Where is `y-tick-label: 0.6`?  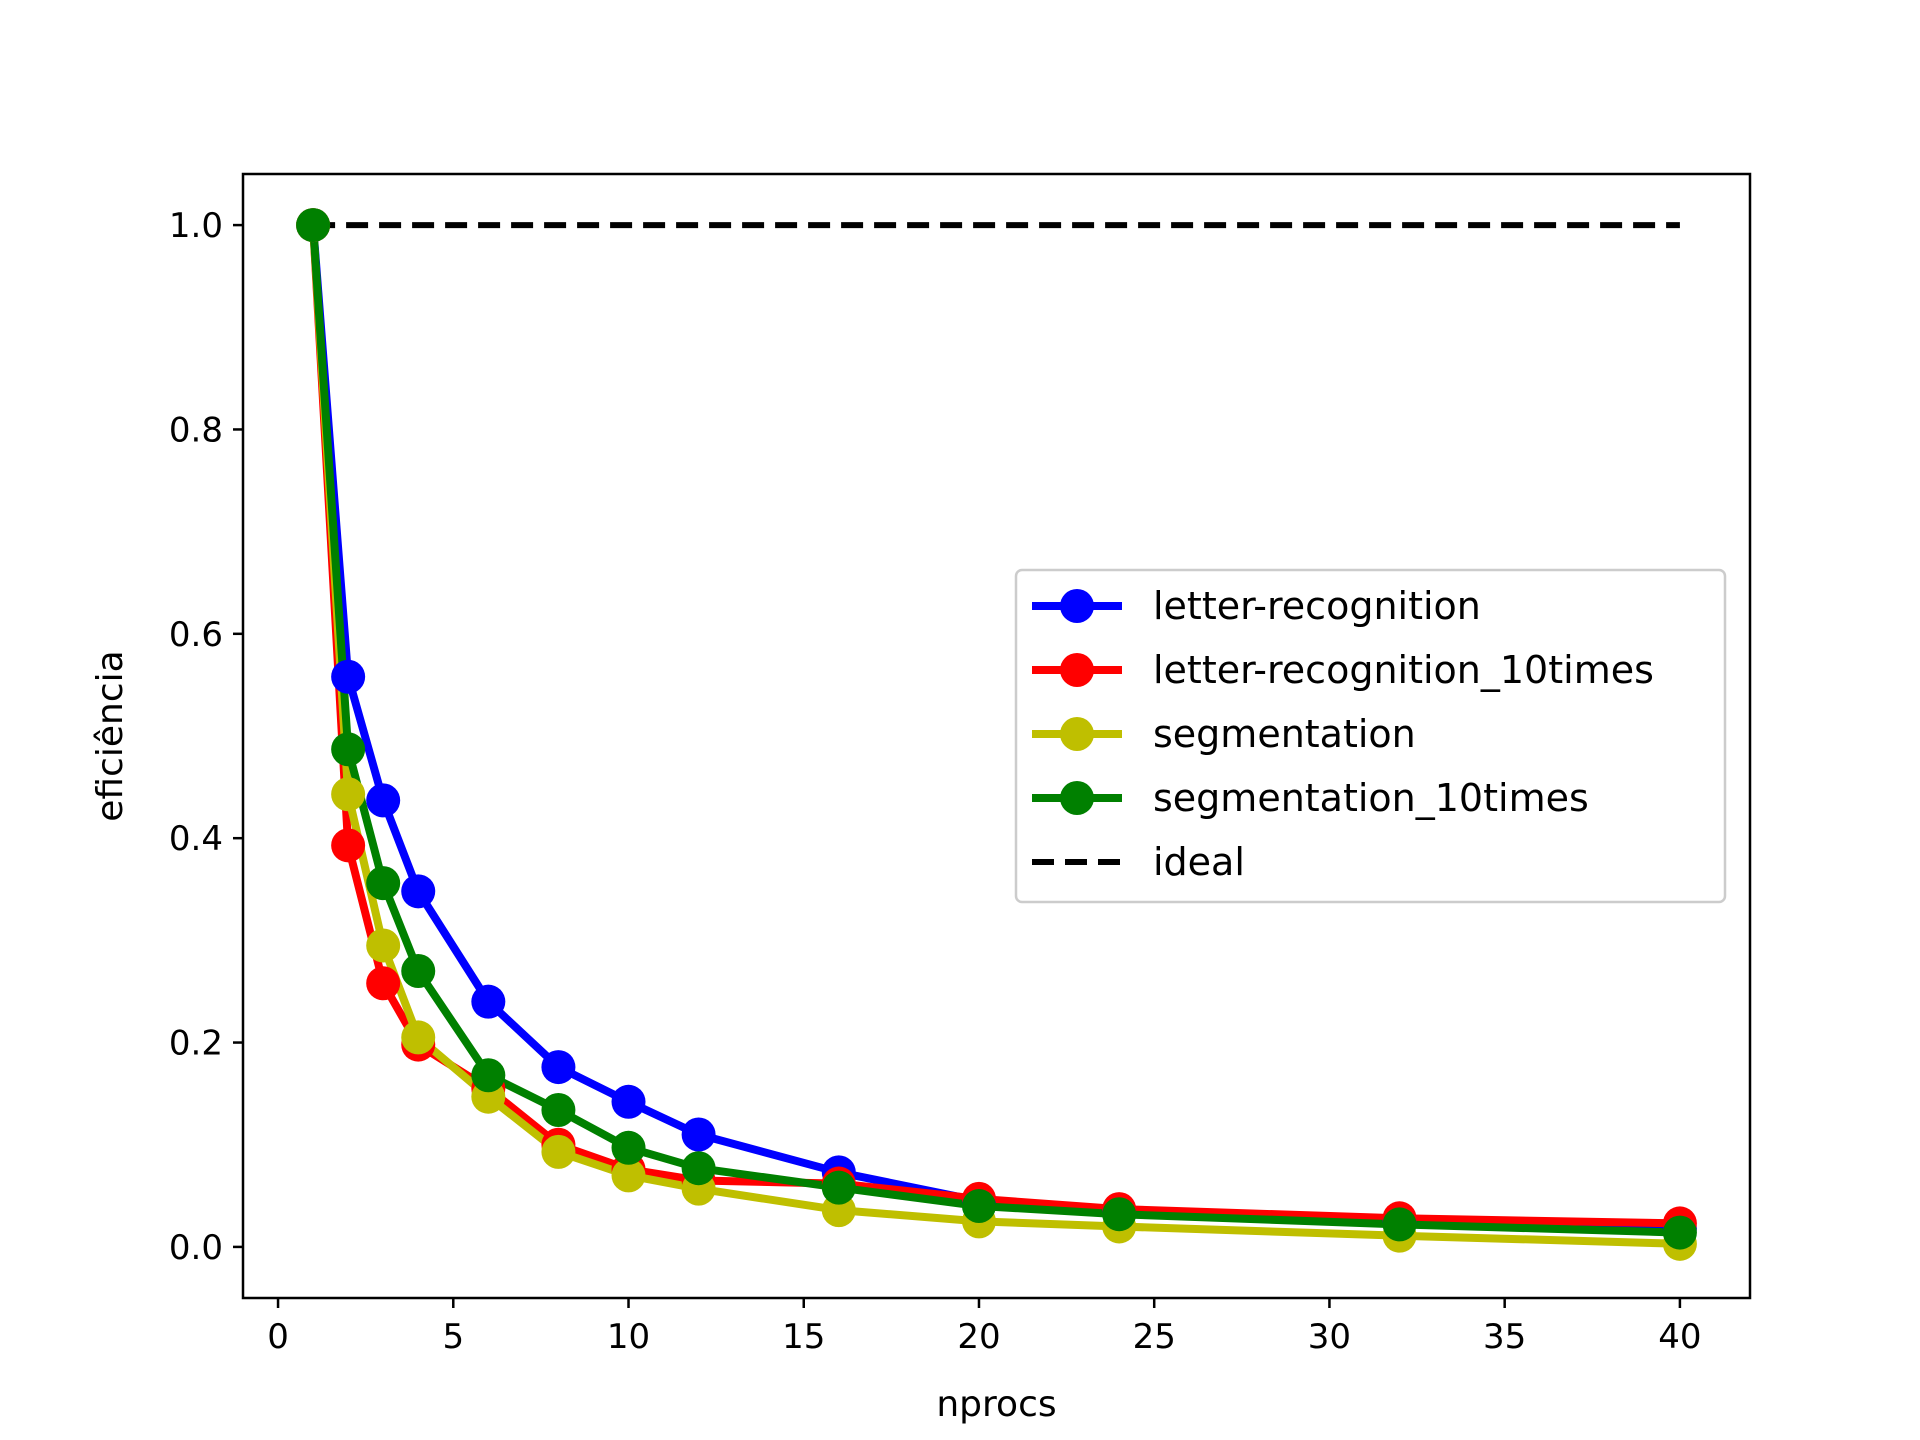
y-tick-label: 0.6 is located at coordinates (196, 635).